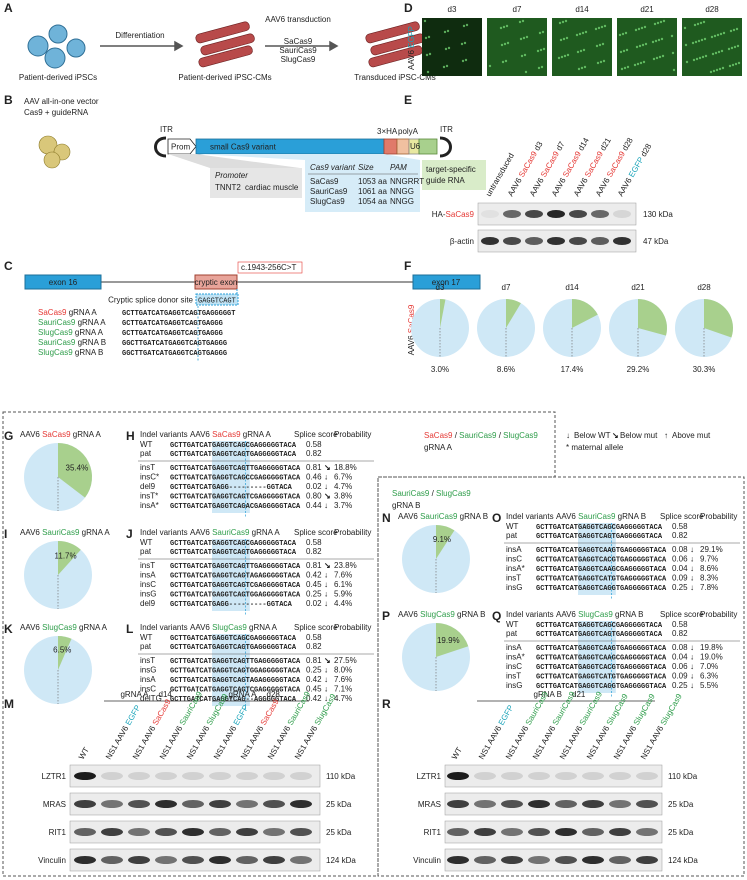 This screenshot has height=880, width=747. I want to click on splice-score: 0.09, so click(680, 578).